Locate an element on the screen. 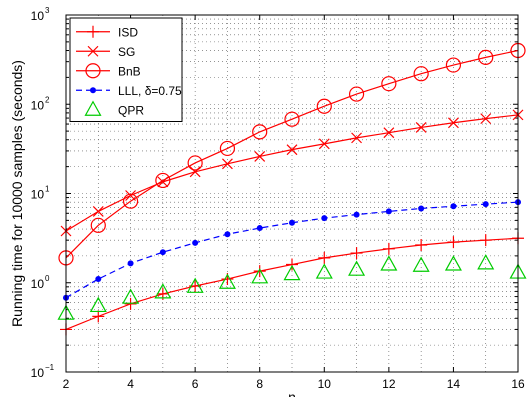 The image size is (529, 397). legend-label: BnB is located at coordinates (129, 71).